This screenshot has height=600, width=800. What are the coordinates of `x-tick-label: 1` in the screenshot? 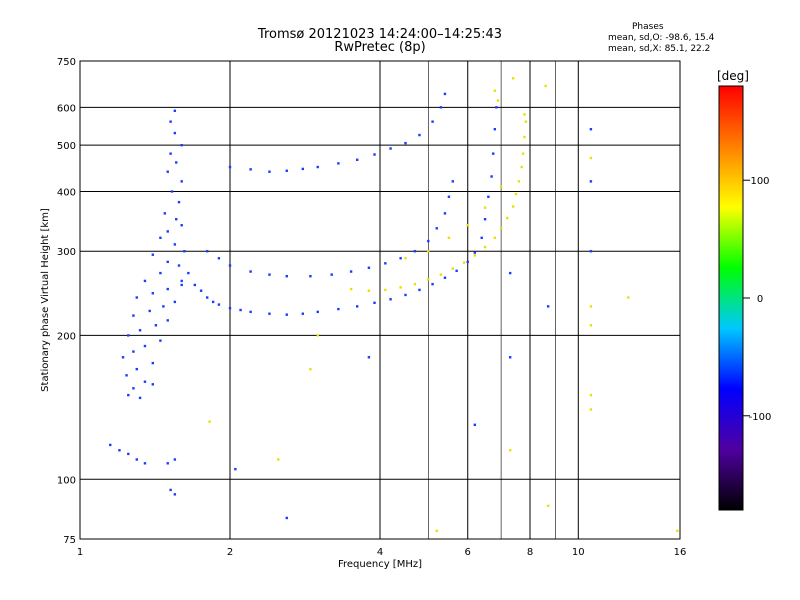 It's located at (80, 552).